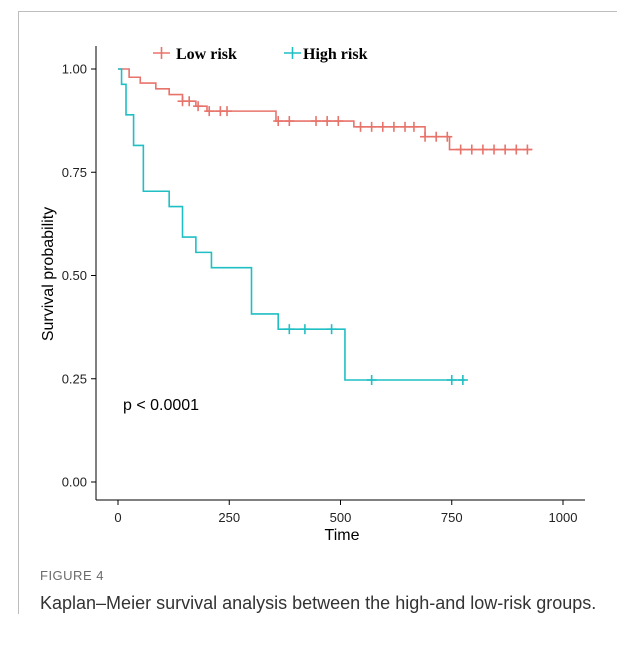  What do you see at coordinates (341, 517) in the screenshot?
I see `x-tick-label: 500` at bounding box center [341, 517].